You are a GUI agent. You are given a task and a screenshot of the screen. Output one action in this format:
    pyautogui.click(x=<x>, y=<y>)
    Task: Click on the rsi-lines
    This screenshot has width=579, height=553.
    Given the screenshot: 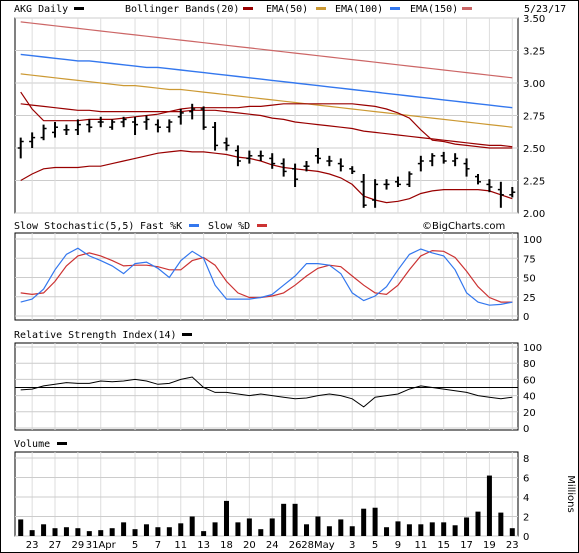 What is the action you would take?
    pyautogui.click(x=266, y=392)
    